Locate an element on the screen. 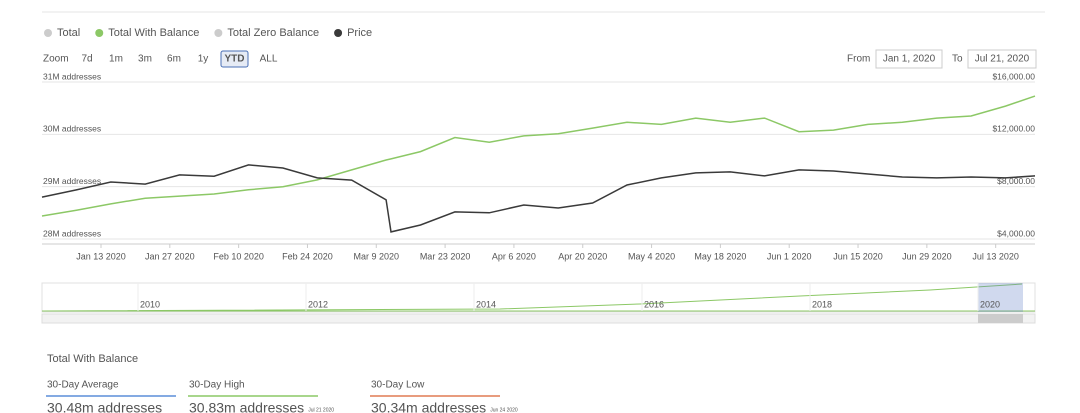  x-tick-label: Feb 10 2020 is located at coordinates (238, 256).